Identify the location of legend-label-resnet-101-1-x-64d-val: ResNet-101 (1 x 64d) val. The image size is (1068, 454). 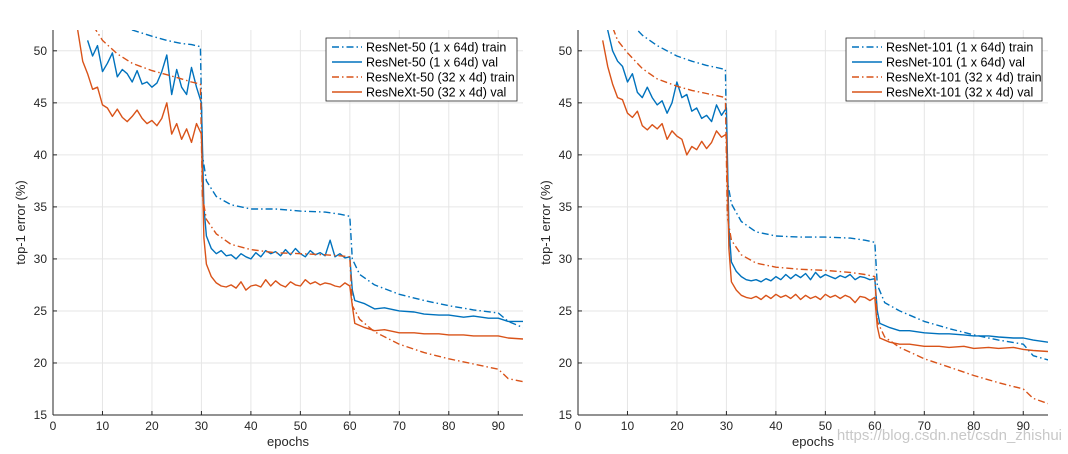
(955, 63).